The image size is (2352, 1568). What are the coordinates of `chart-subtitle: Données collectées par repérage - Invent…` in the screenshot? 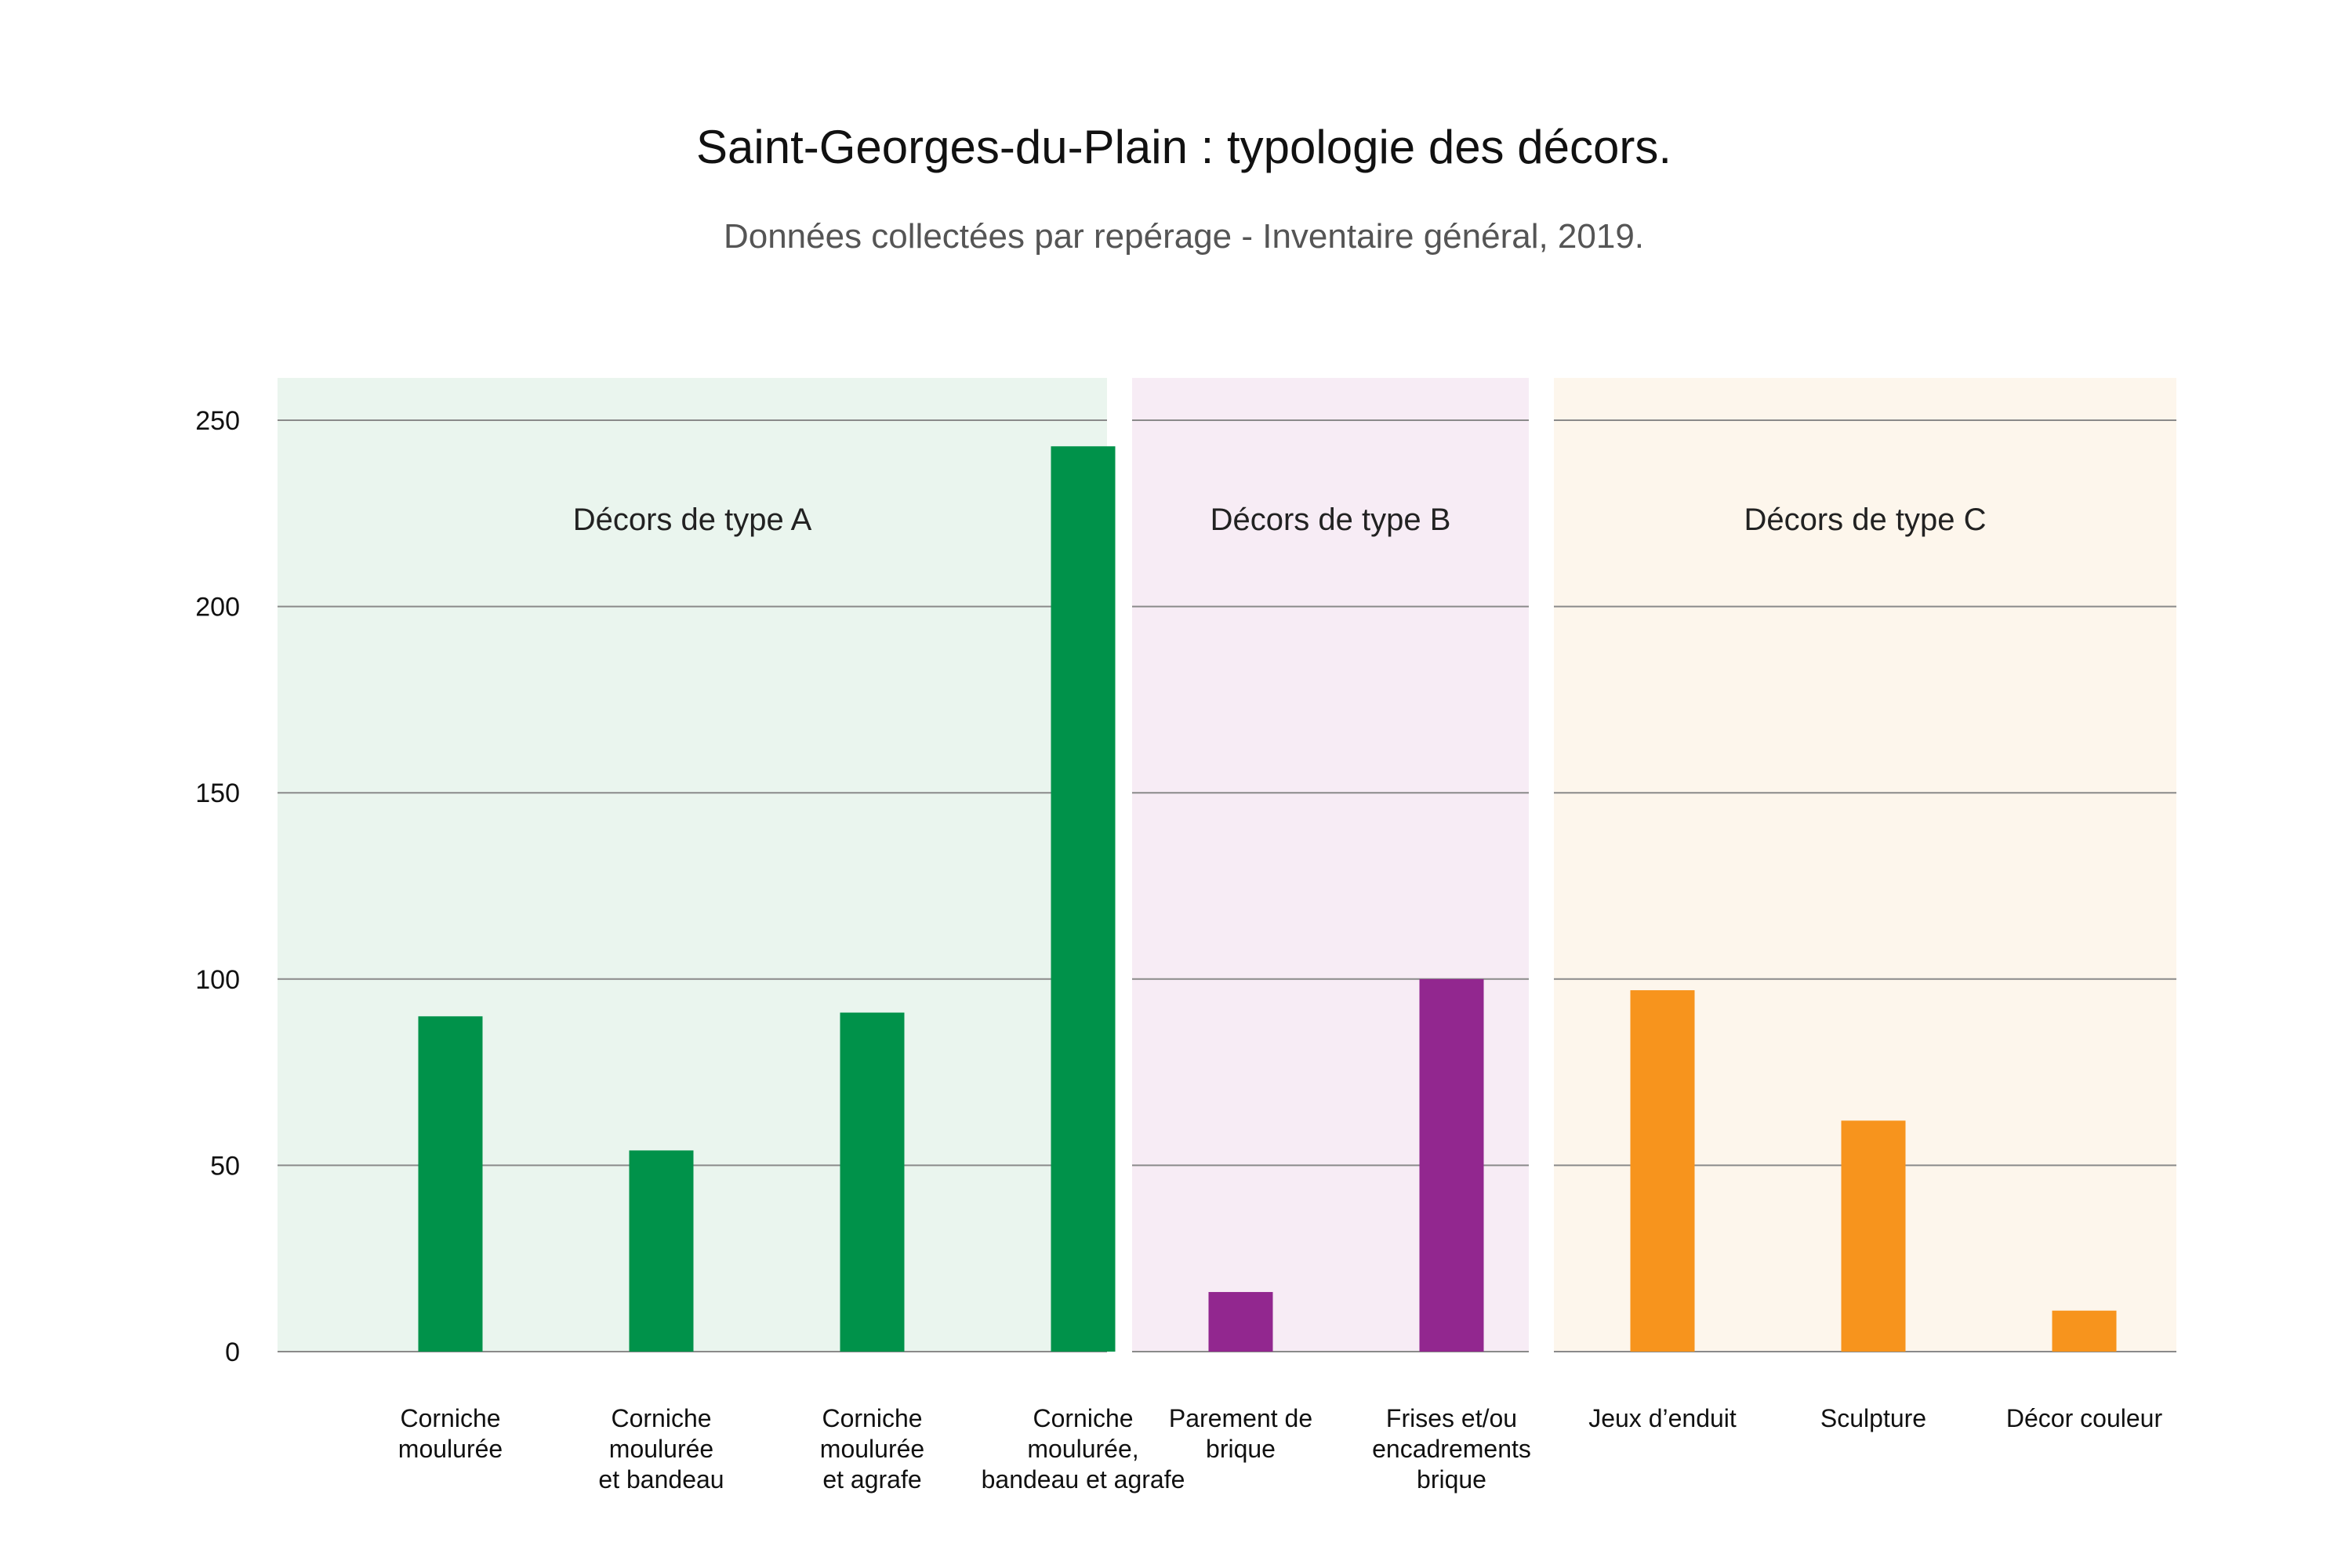 It's located at (1184, 237).